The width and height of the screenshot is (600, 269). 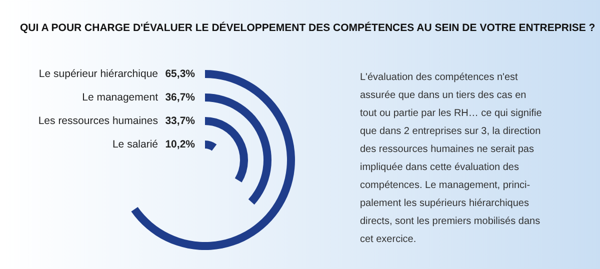 What do you see at coordinates (308, 27) in the screenshot?
I see `text: QUI A POUR CHARGE D'ÉVALUER LE DÉVELOPPEMENT DES COMPÉTENCES AU SEIN DE VOTRE ENTREPRISE ?` at bounding box center [308, 27].